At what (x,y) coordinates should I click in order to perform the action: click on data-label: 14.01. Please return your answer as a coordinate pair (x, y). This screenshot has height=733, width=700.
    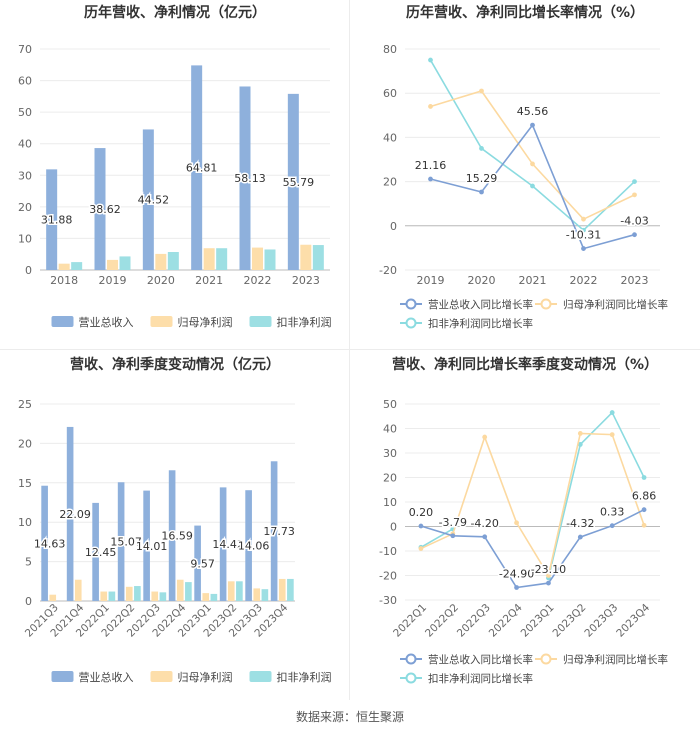
    Looking at the image, I should click on (152, 546).